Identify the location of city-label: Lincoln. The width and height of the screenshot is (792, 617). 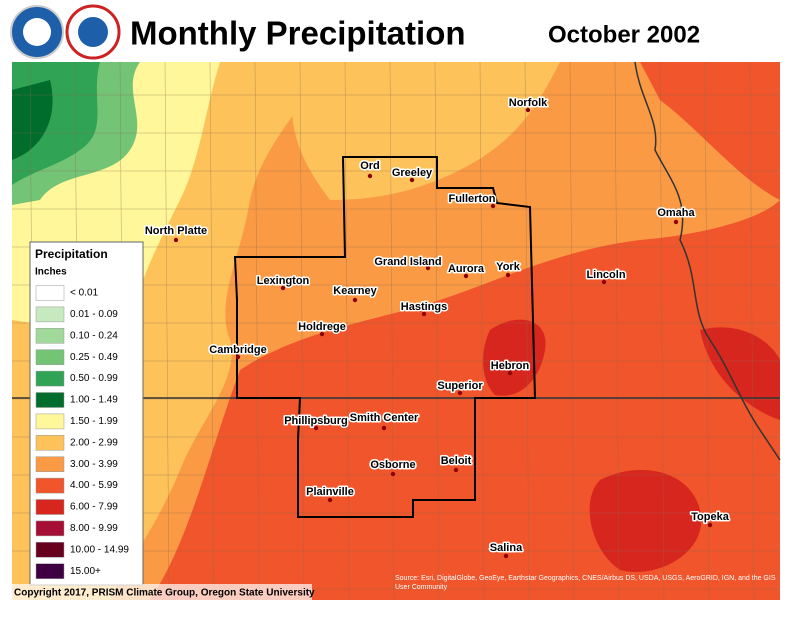
(605, 275).